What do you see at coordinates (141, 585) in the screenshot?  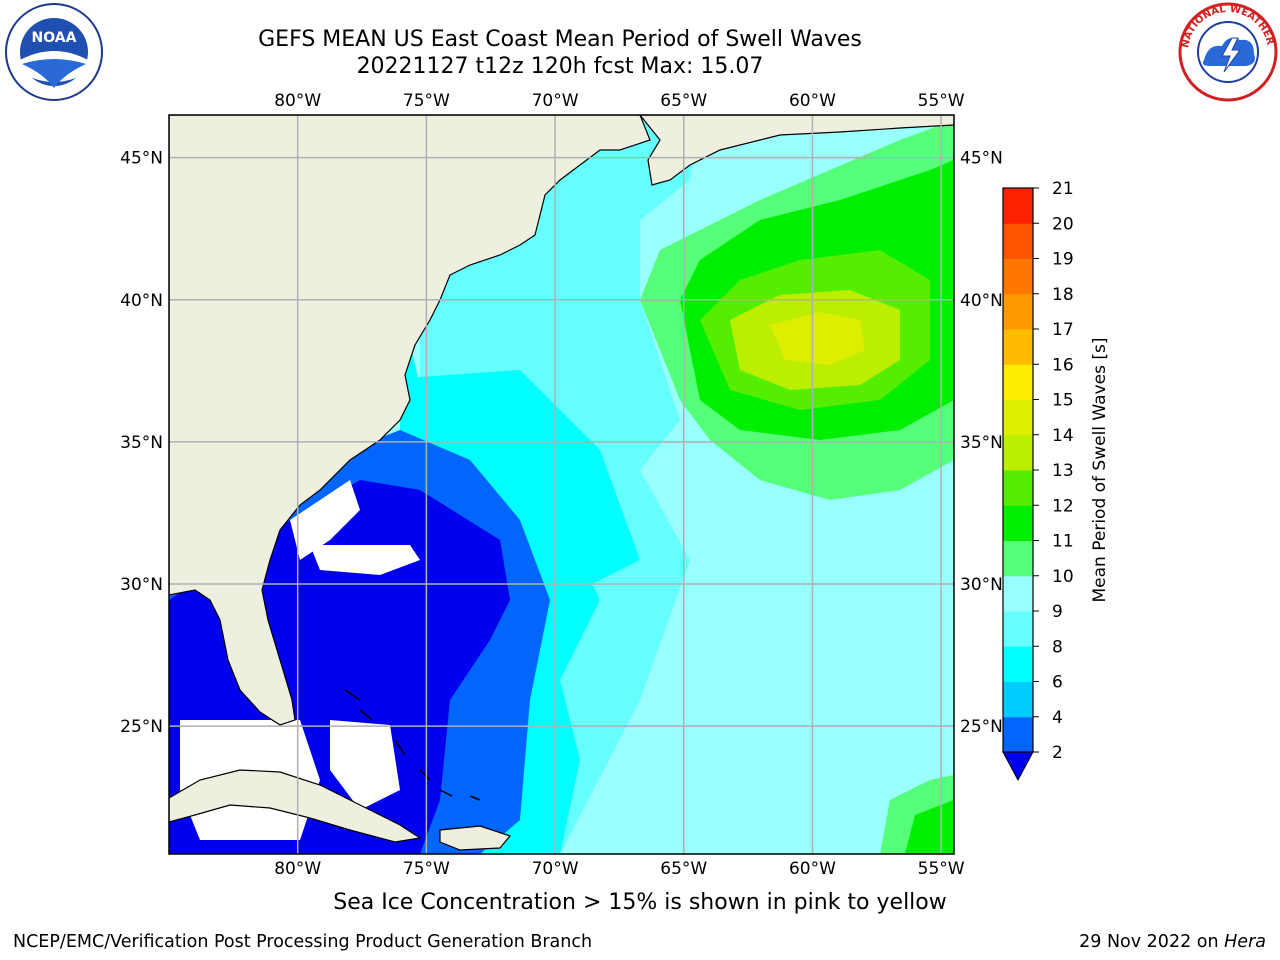 I see `lat-label-left: 30°N` at bounding box center [141, 585].